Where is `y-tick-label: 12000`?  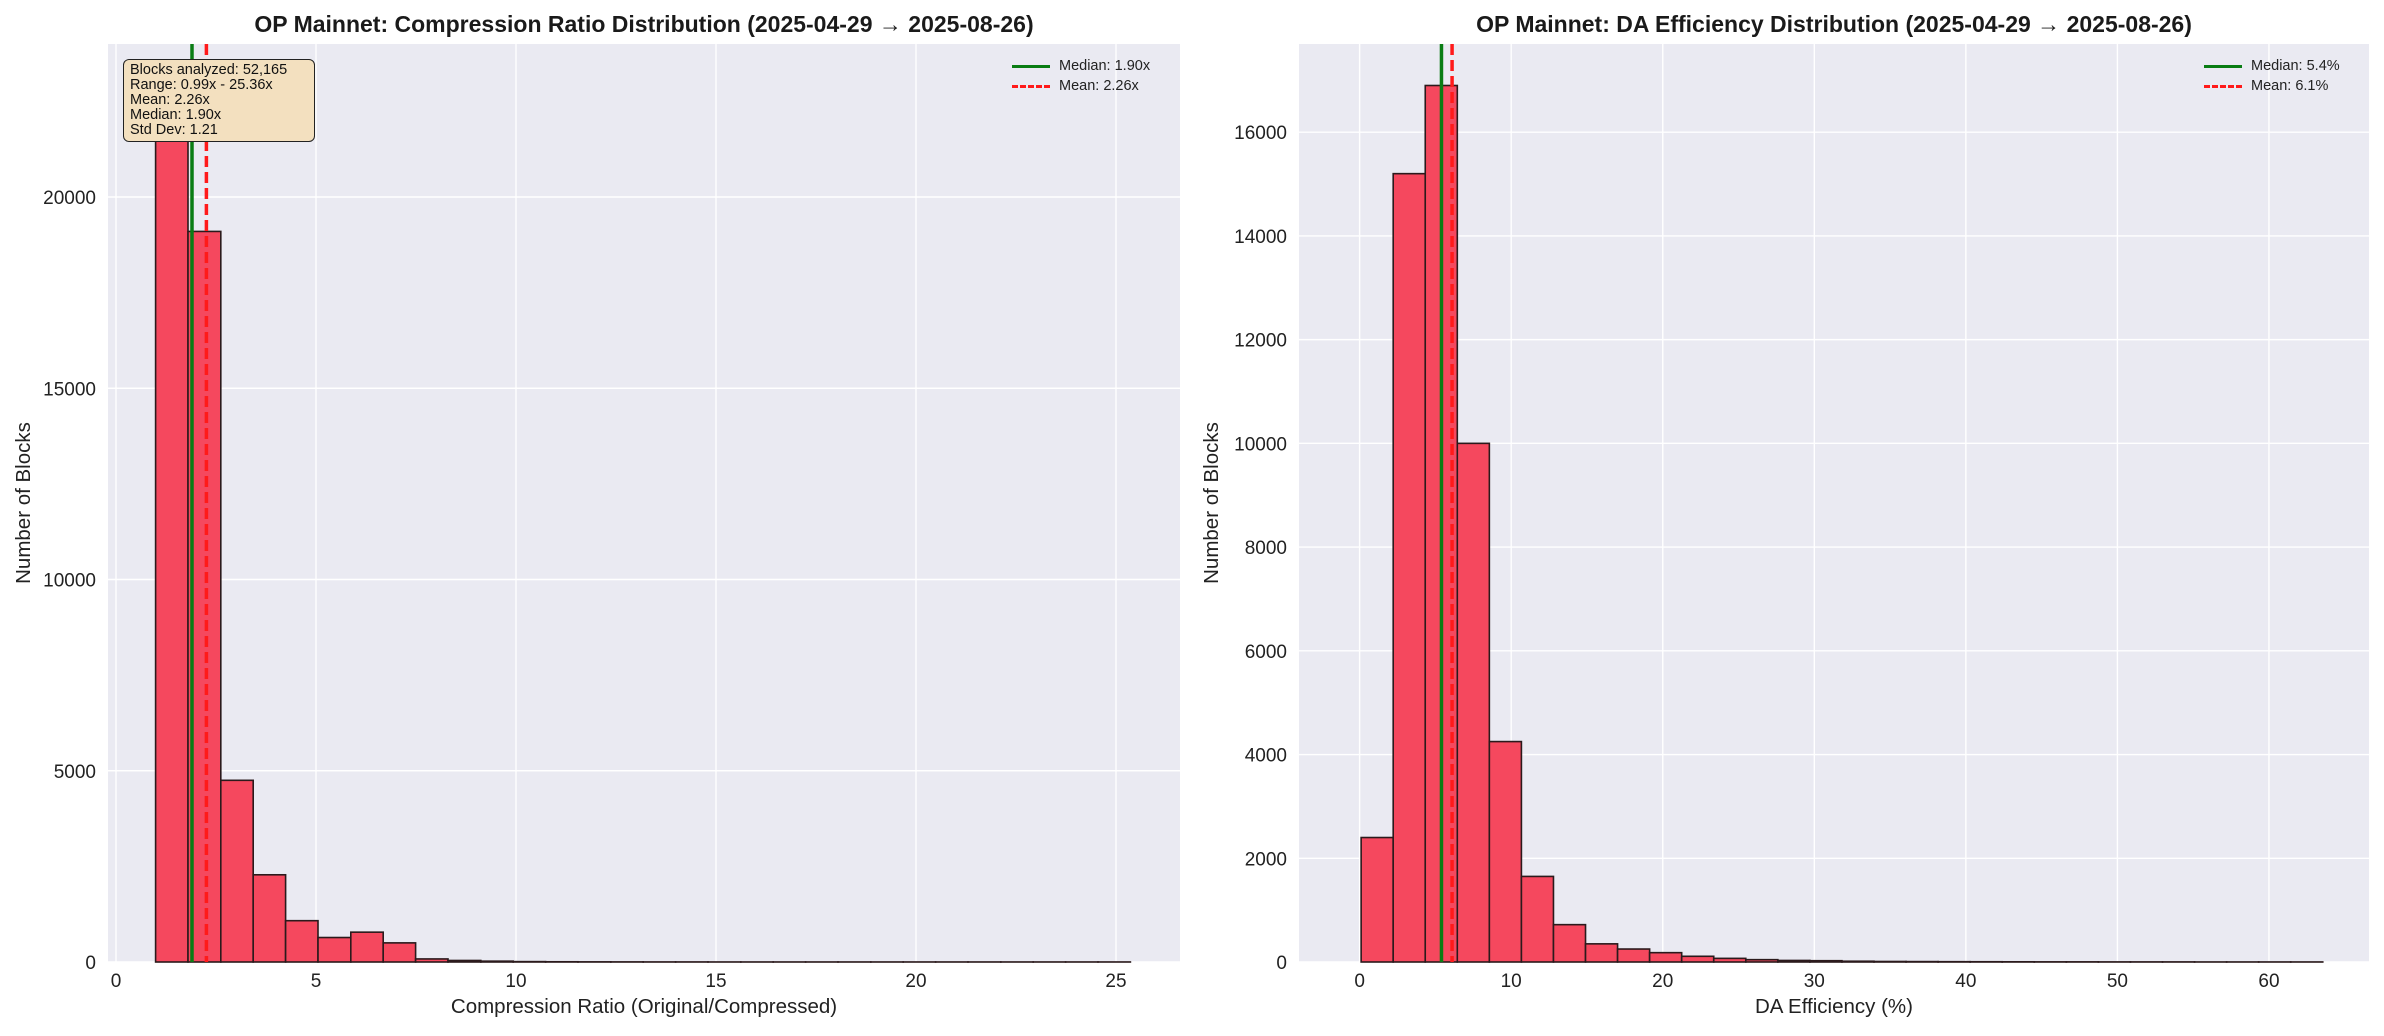 y-tick-label: 12000 is located at coordinates (1260, 341).